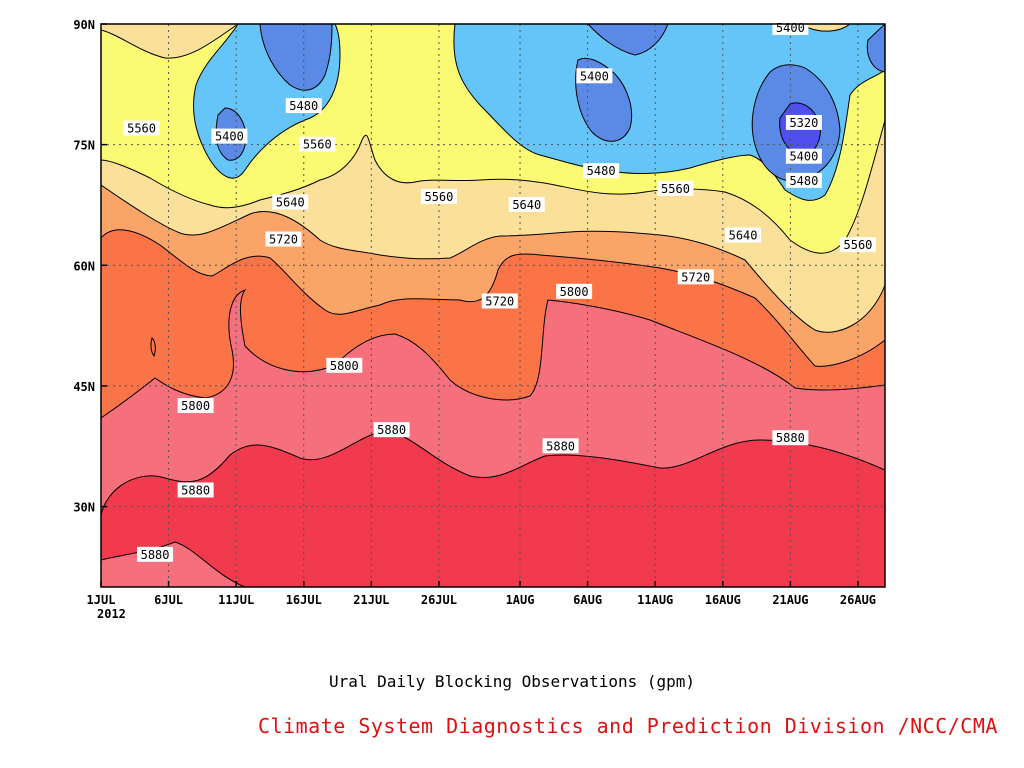 This screenshot has width=1024, height=768. Describe the element at coordinates (236, 600) in the screenshot. I see `x-tick-label: 11JUL` at that location.